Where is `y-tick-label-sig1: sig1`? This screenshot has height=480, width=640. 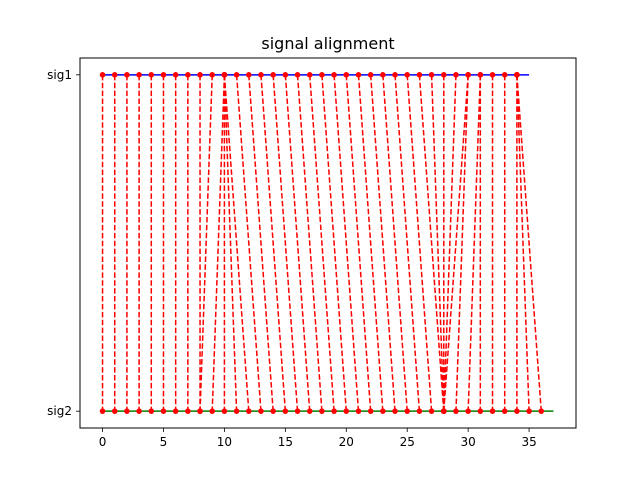 y-tick-label-sig1: sig1 is located at coordinates (59, 75).